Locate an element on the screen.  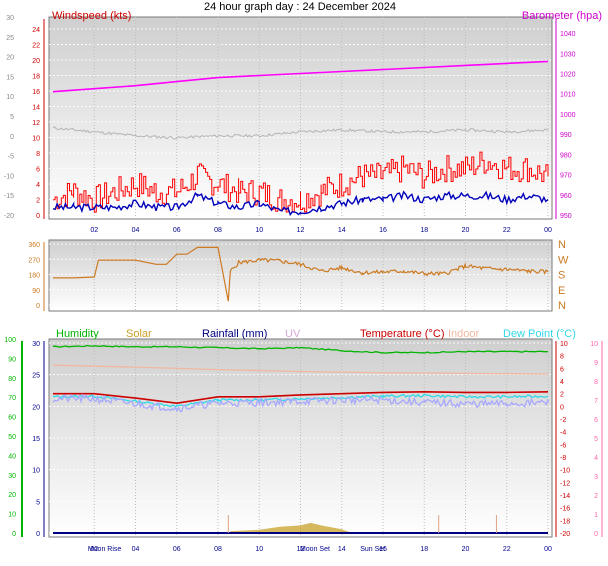
temperature-y-tick-label: -2 is located at coordinates (563, 420).